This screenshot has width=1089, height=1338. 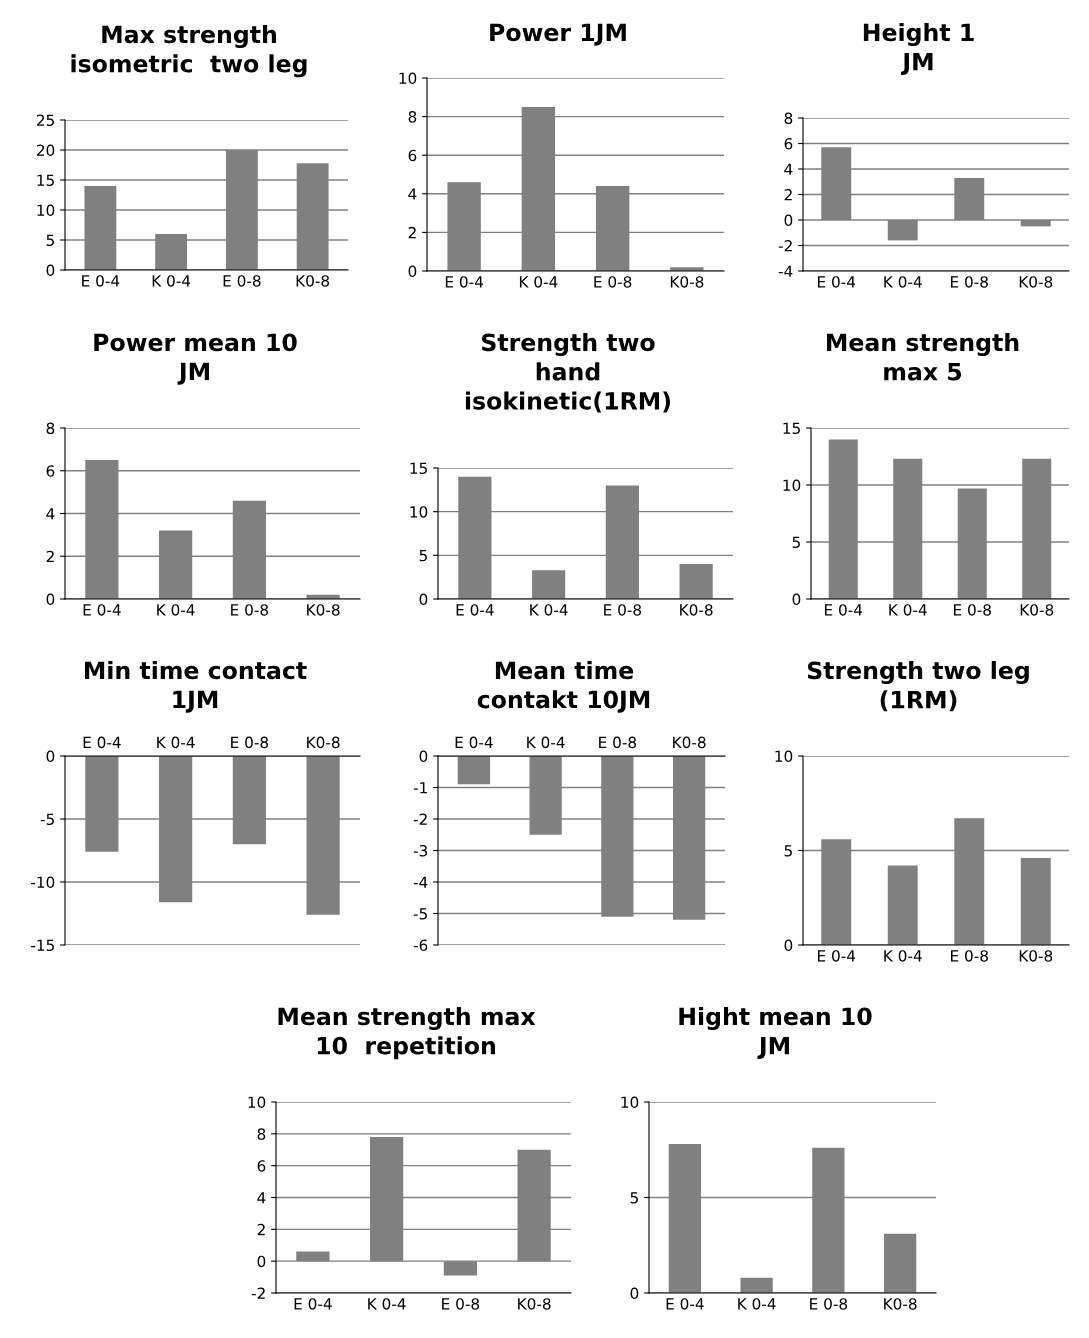 I want to click on y-tick-label: -3, so click(x=420, y=850).